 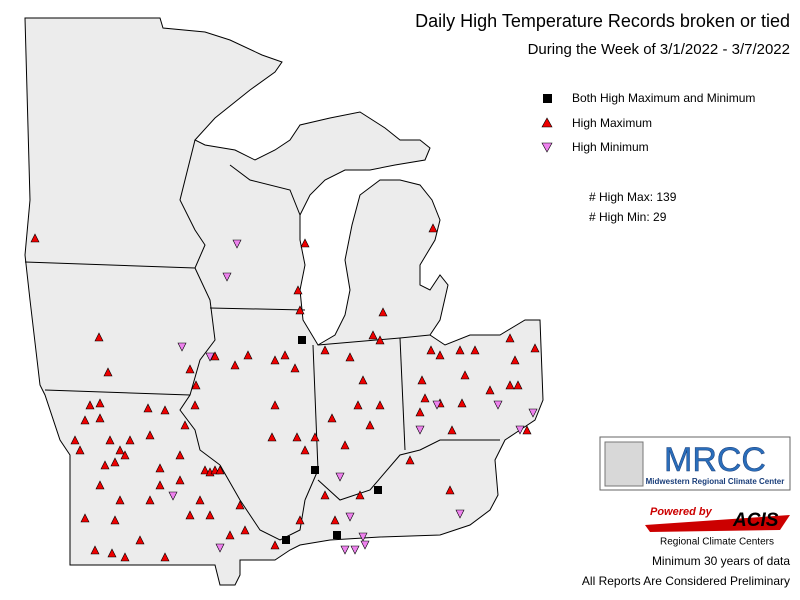 What do you see at coordinates (628, 217) in the screenshot?
I see `stat: # High Min: 29` at bounding box center [628, 217].